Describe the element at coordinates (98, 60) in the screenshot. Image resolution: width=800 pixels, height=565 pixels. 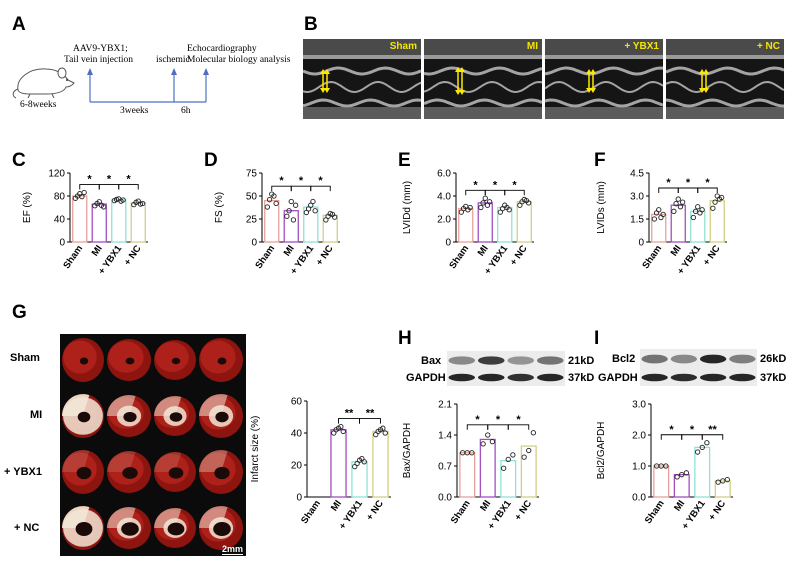
I see `step1-line2: Tail vein injection` at that location.